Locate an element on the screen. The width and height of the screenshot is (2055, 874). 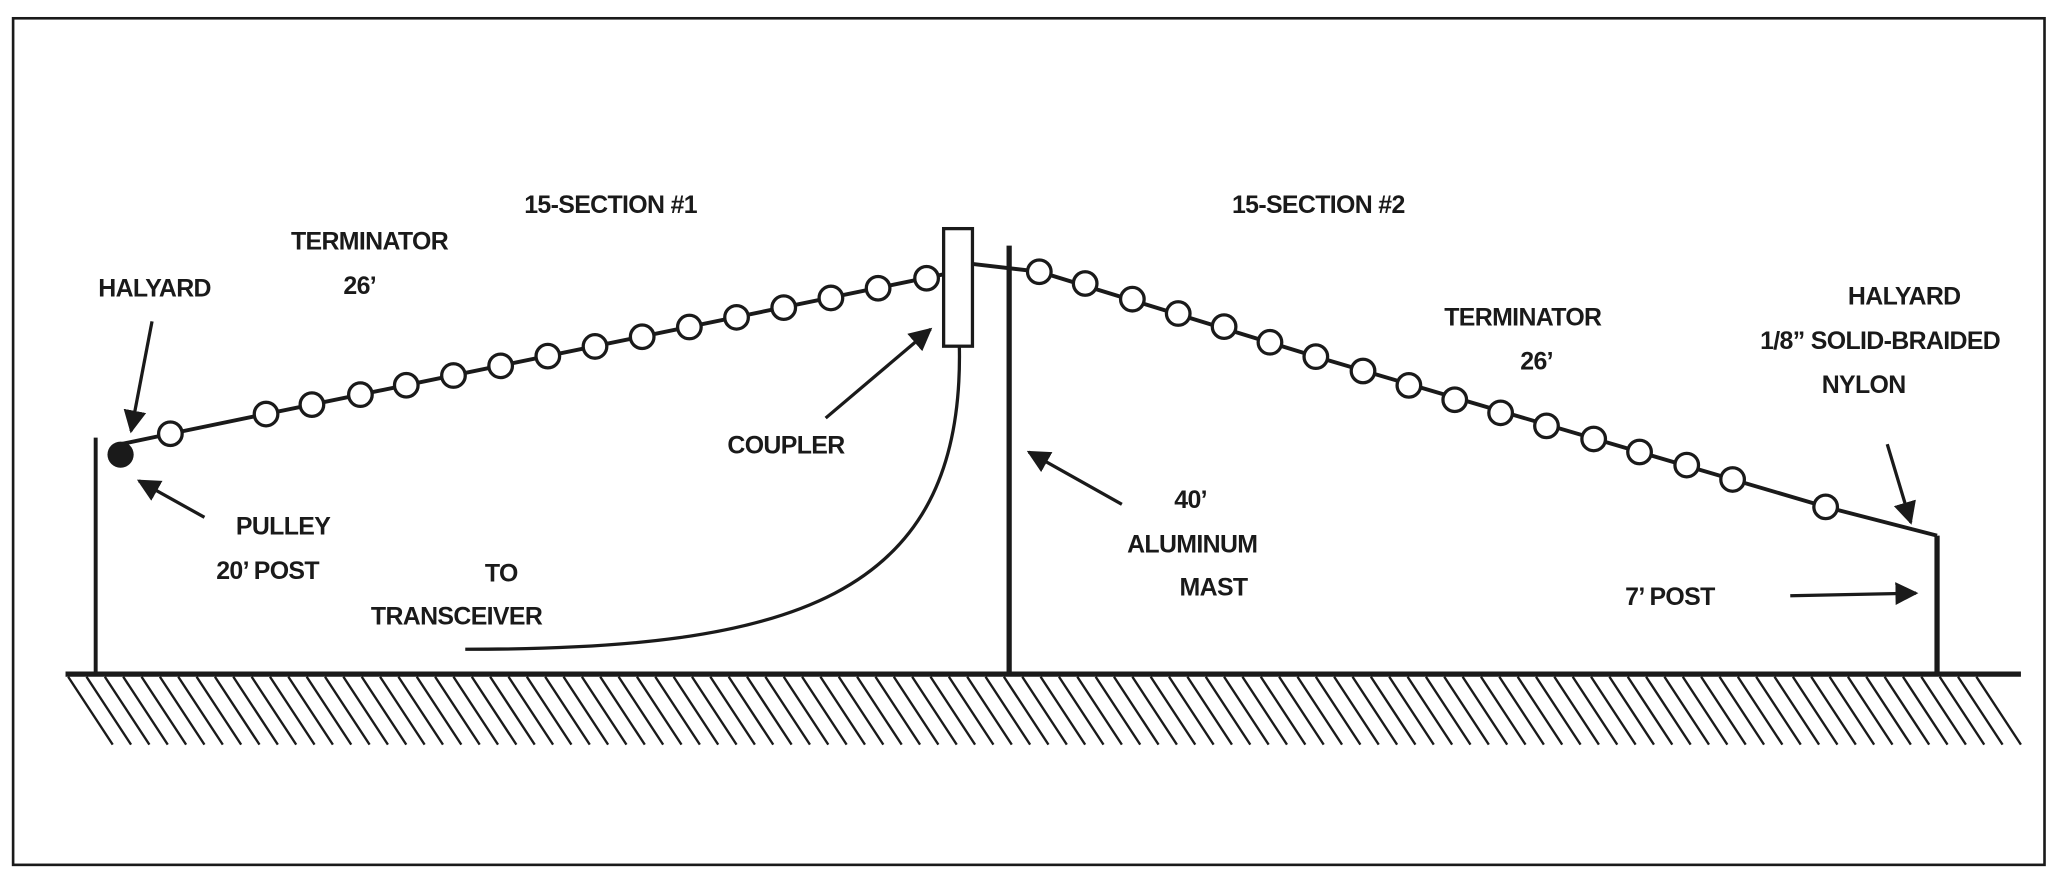
label: TERMINATOR is located at coordinates (370, 242).